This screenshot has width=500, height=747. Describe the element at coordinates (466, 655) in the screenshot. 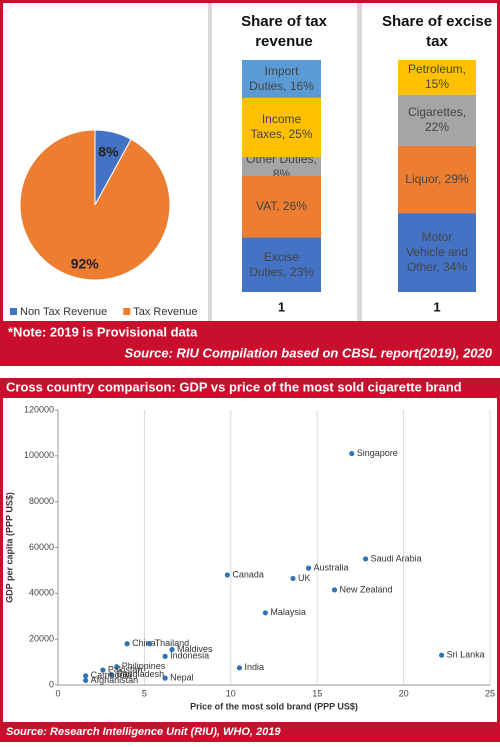

I see `point-label: Sri Lanka` at that location.